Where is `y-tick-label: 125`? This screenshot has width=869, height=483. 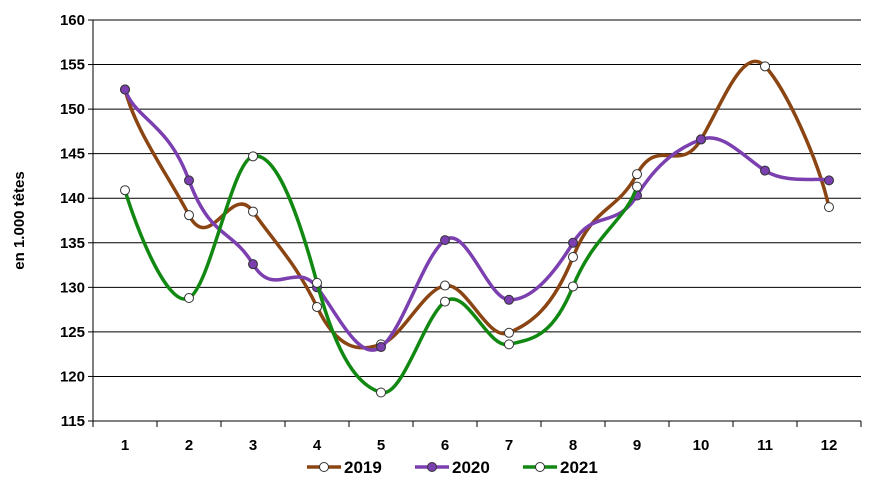
y-tick-label: 125 is located at coordinates (72, 332).